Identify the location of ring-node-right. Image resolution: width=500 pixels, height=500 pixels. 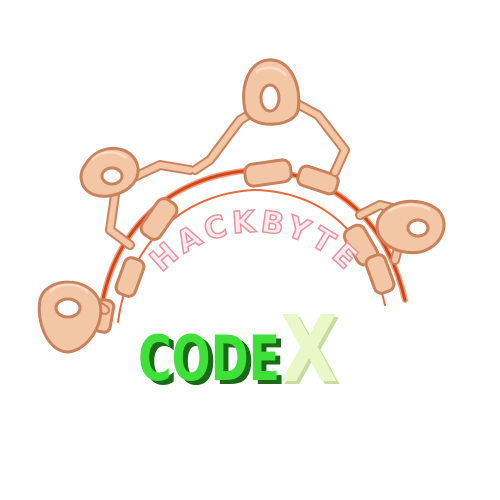
(410, 227).